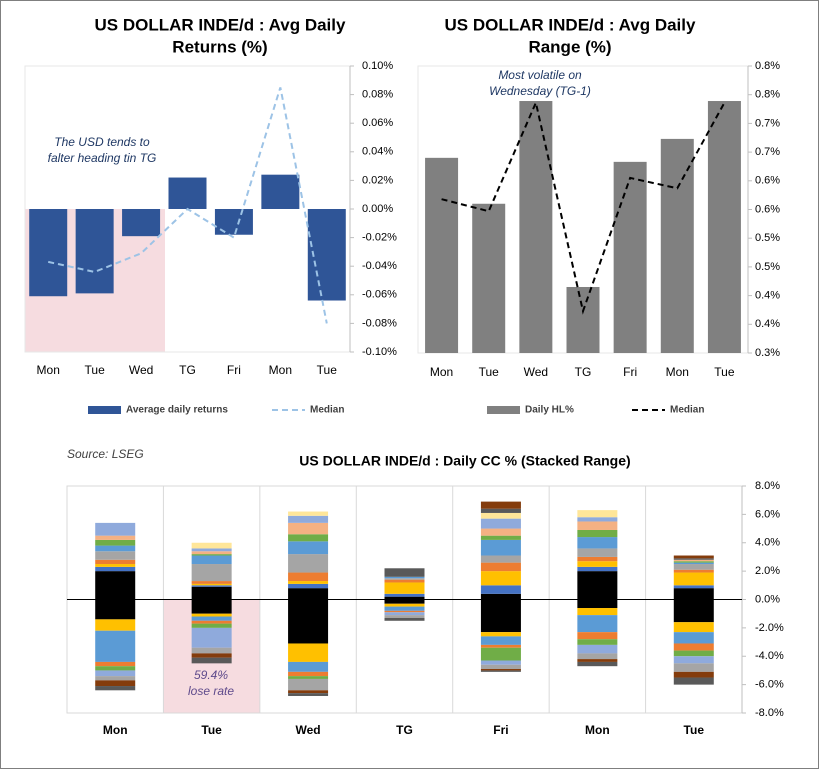 This screenshot has width=820, height=770. Describe the element at coordinates (767, 599) in the screenshot. I see `y-tick-label: 0.0%` at that location.